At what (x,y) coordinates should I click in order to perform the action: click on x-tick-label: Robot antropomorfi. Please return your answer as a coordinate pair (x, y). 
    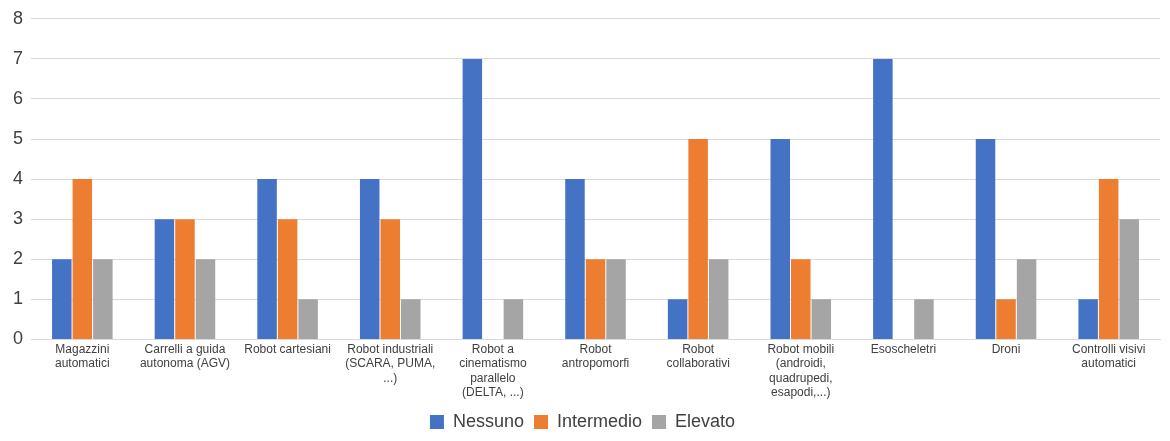
    Looking at the image, I should click on (595, 356).